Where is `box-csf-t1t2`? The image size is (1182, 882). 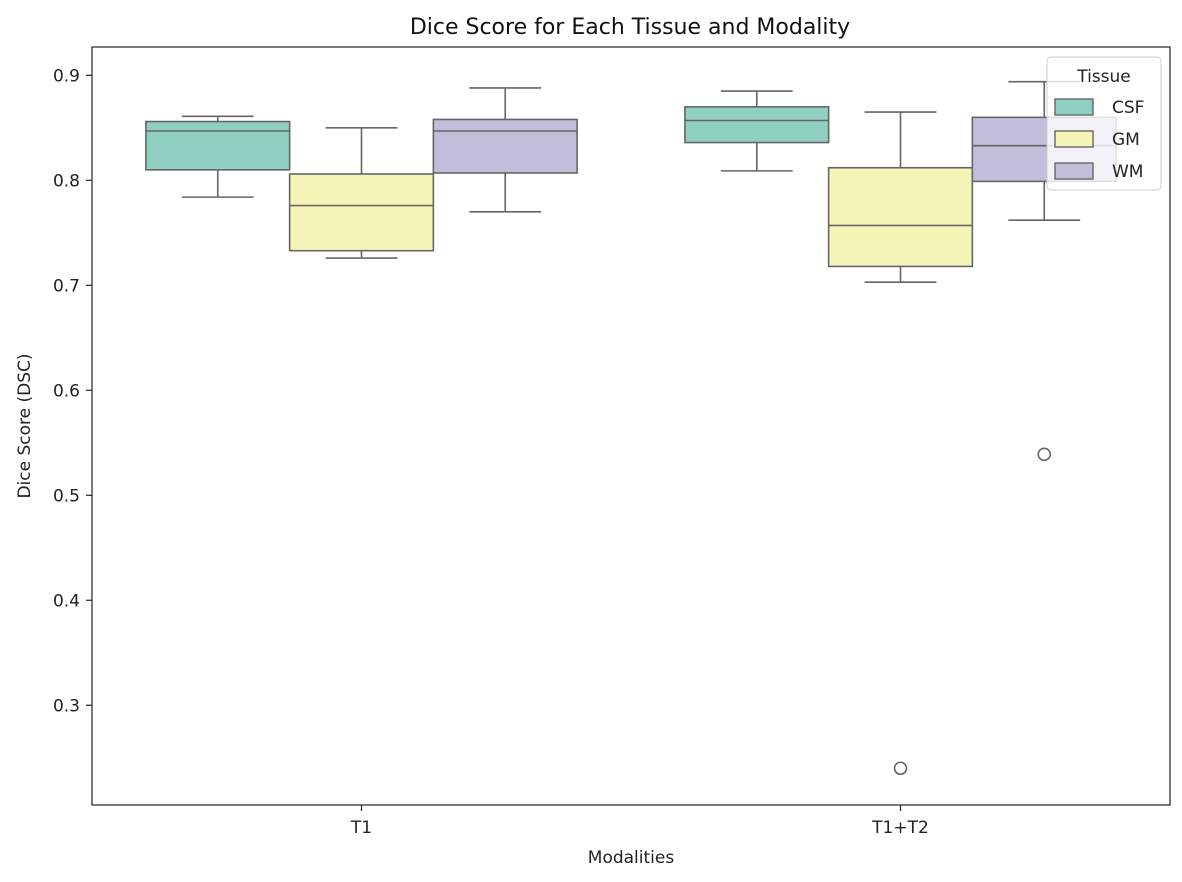 box-csf-t1t2 is located at coordinates (757, 131).